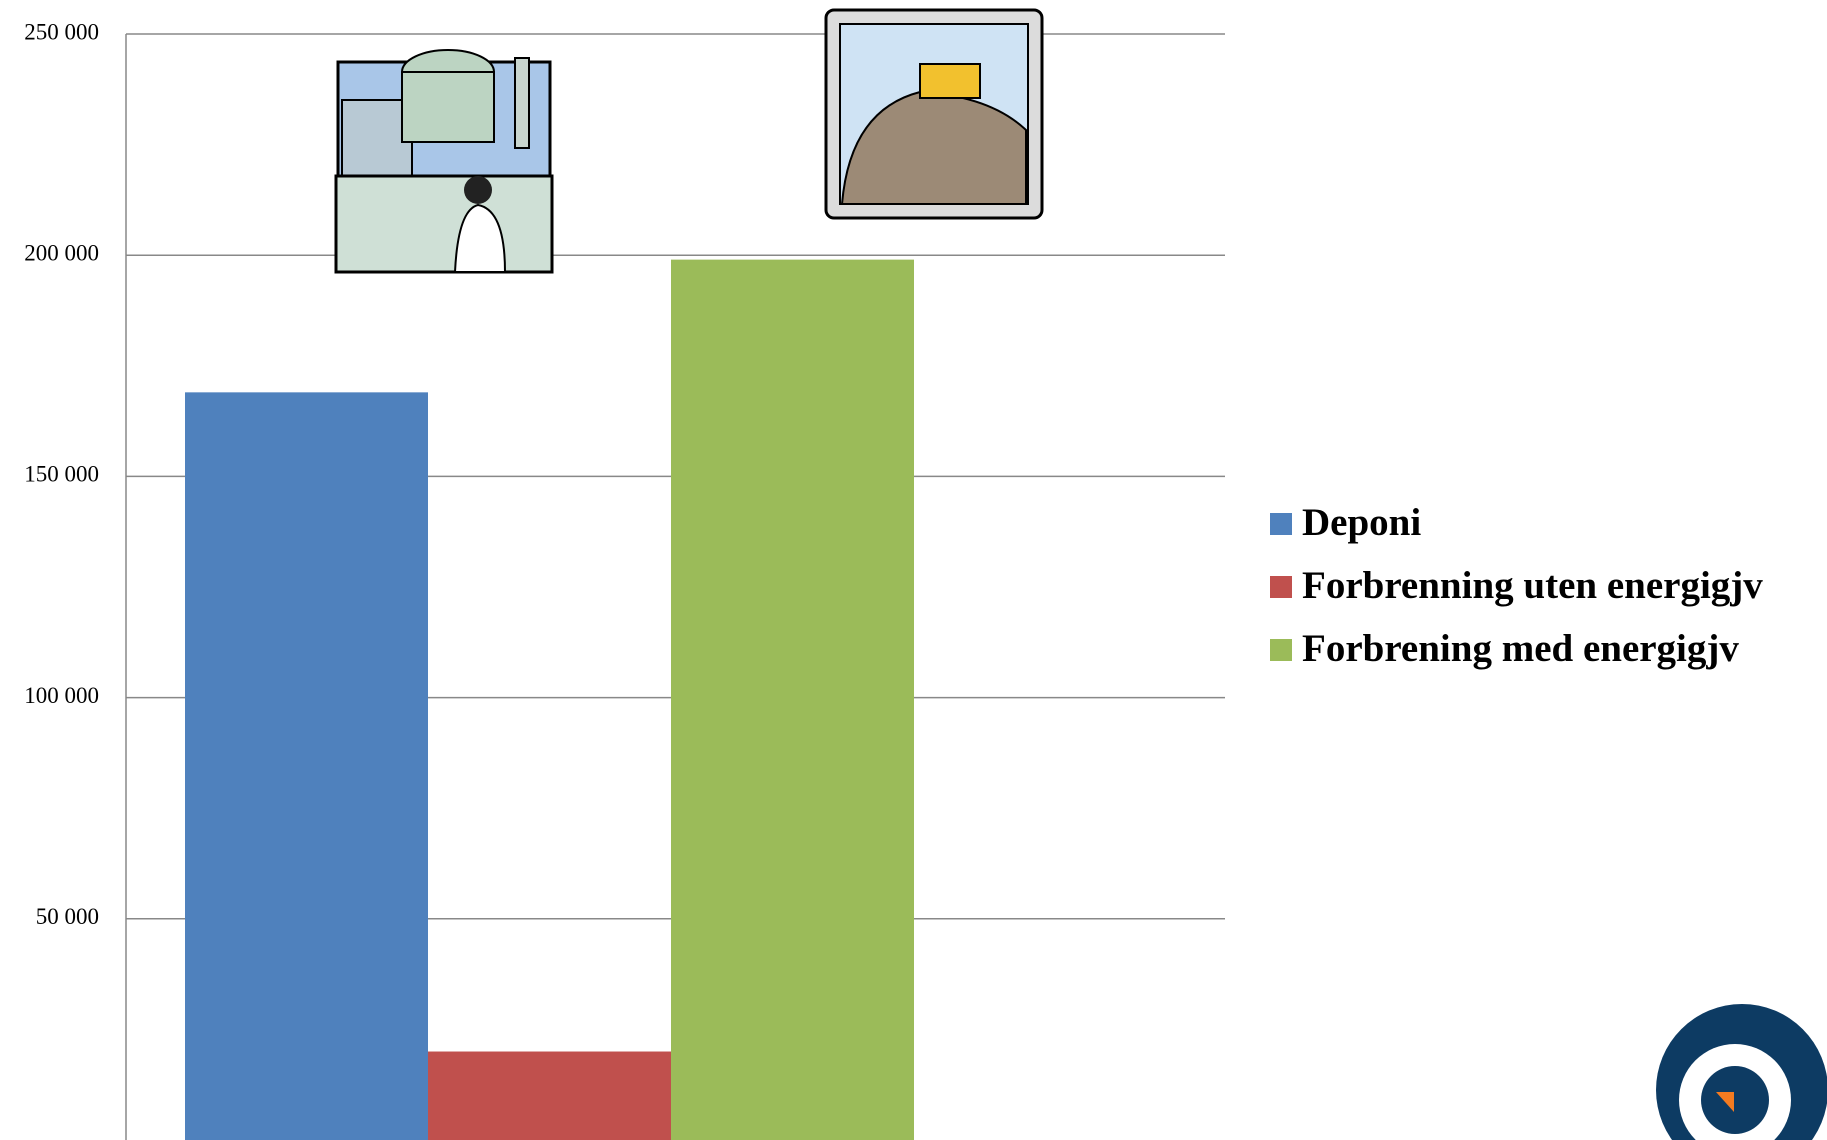 This screenshot has height=1140, width=1827. I want to click on legend-label: Forbrening med energigjv, so click(1520, 648).